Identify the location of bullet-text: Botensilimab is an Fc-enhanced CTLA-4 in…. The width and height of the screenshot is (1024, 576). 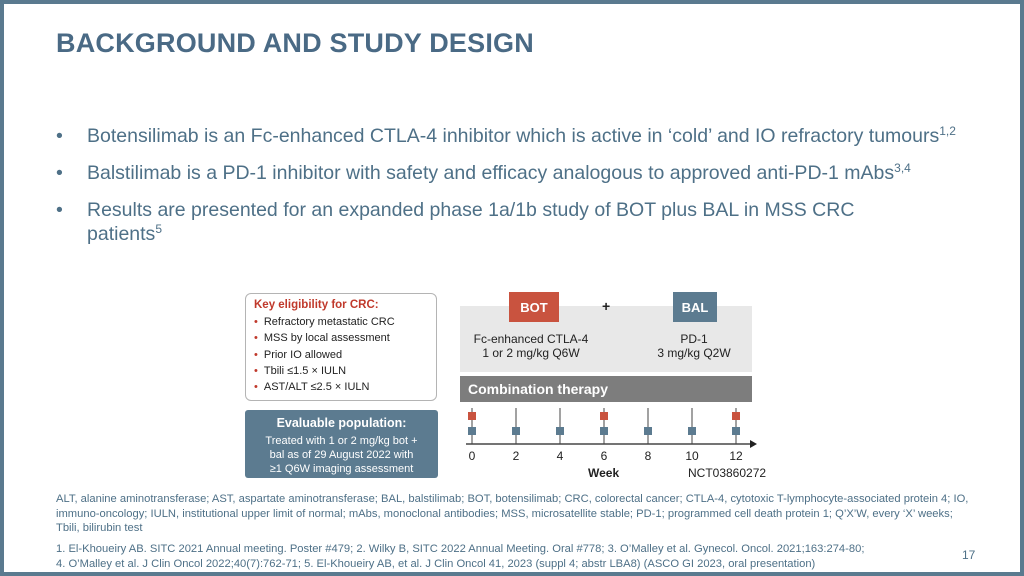
(513, 136).